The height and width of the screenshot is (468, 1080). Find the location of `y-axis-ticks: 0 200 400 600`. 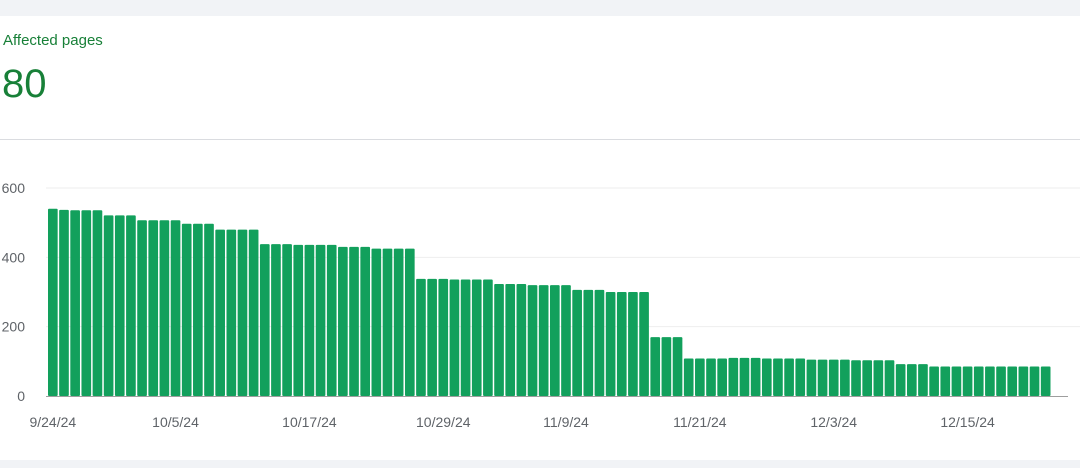

y-axis-ticks: 0 200 400 600 is located at coordinates (14, 292).